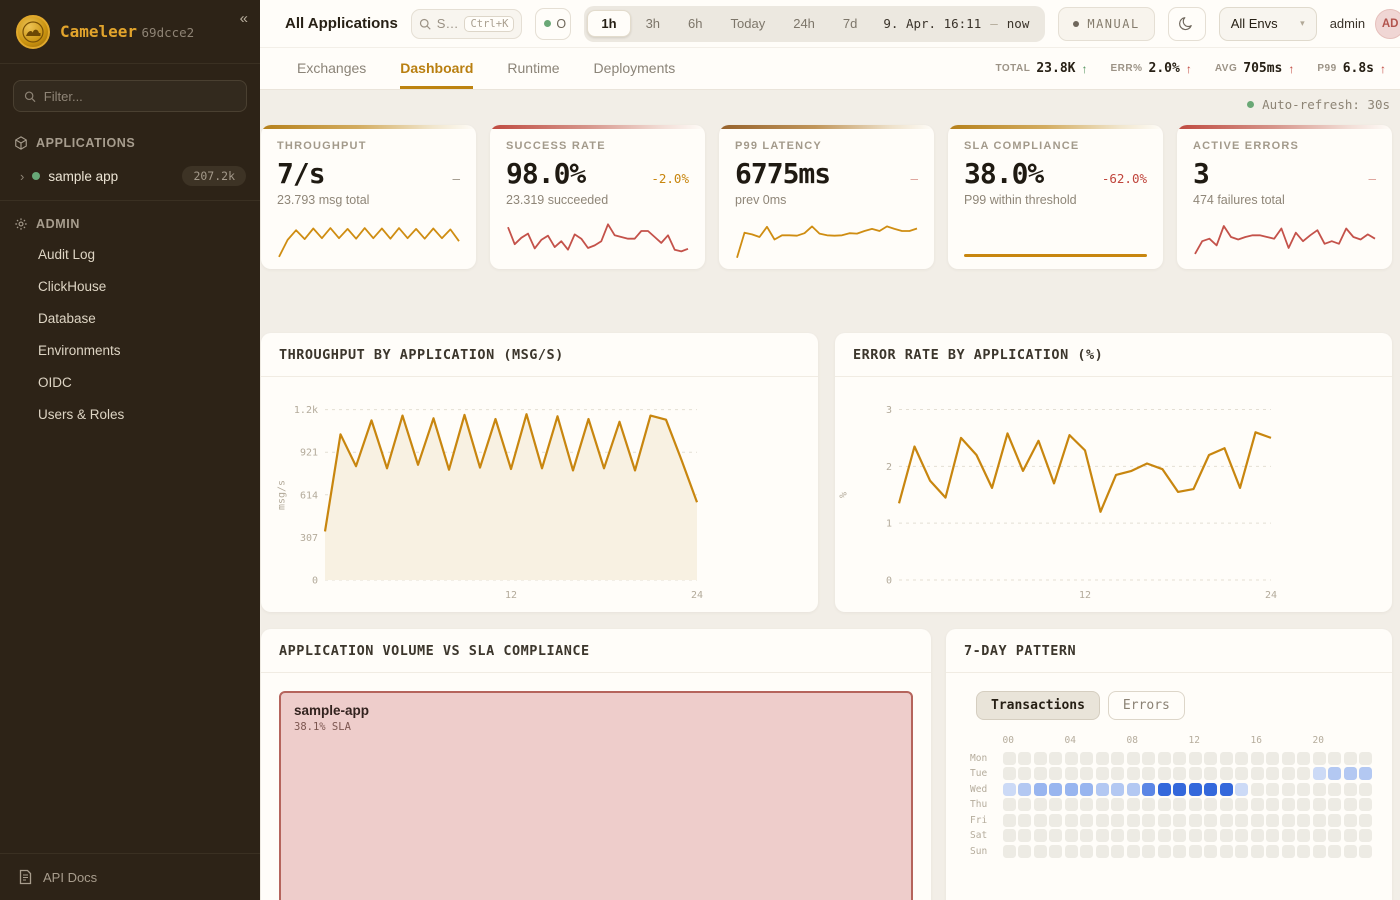  I want to click on tab-dashboard: Dashboard, so click(437, 68).